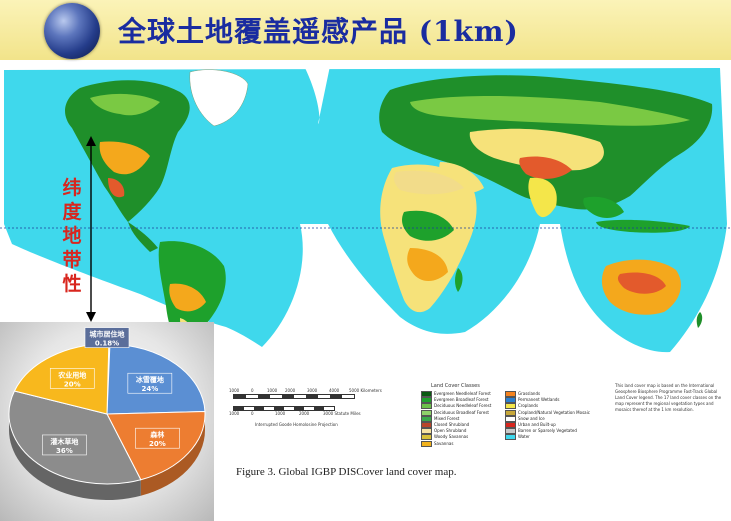 This screenshot has height=521, width=731. I want to click on legend-item: Permanent Wetlands, so click(532, 400).